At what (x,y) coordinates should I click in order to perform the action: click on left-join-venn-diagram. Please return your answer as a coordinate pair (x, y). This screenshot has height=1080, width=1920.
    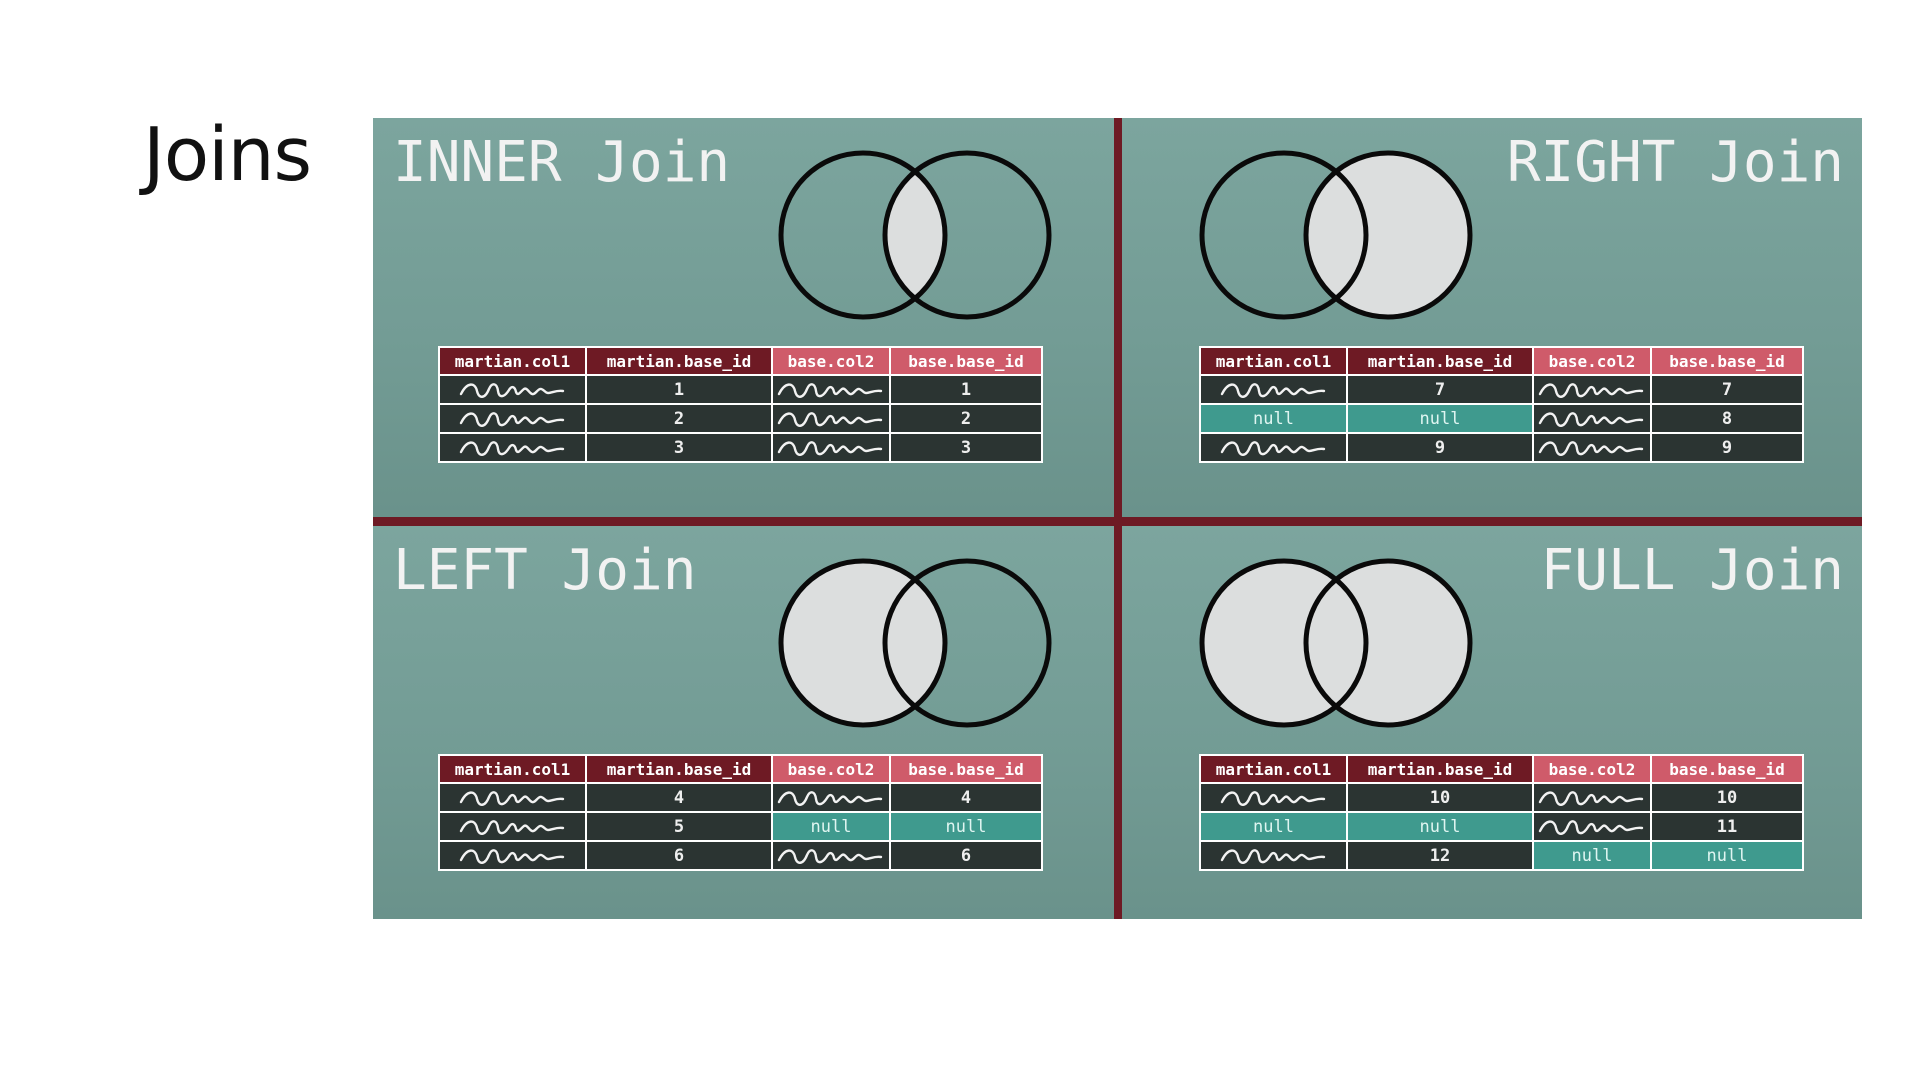
    Looking at the image, I should click on (915, 643).